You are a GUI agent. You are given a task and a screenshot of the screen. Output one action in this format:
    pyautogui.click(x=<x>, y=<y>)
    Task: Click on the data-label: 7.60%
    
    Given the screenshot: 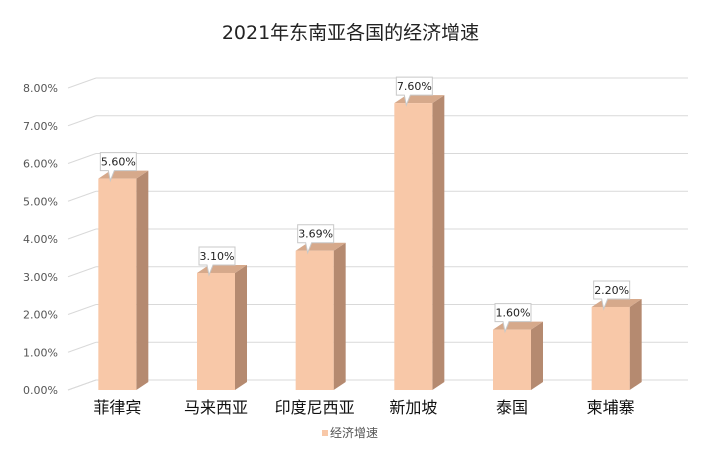 What is the action you would take?
    pyautogui.click(x=414, y=86)
    